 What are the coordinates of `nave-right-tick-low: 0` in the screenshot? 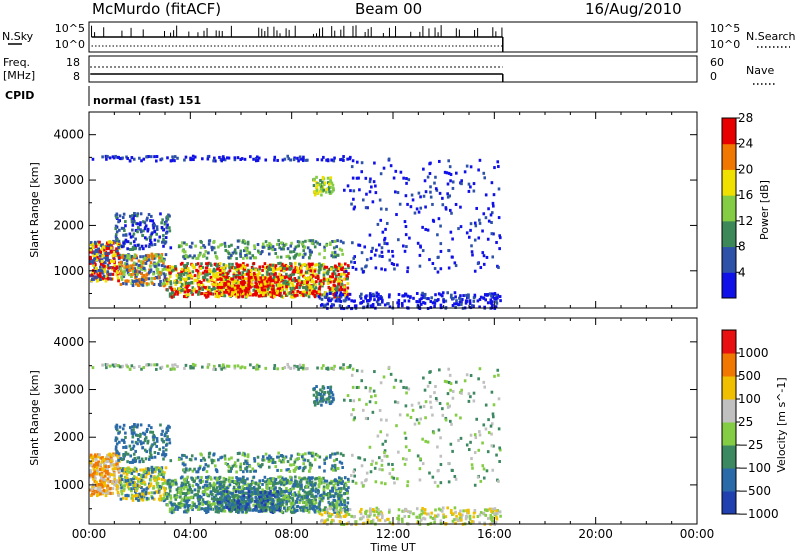 It's located at (713, 76).